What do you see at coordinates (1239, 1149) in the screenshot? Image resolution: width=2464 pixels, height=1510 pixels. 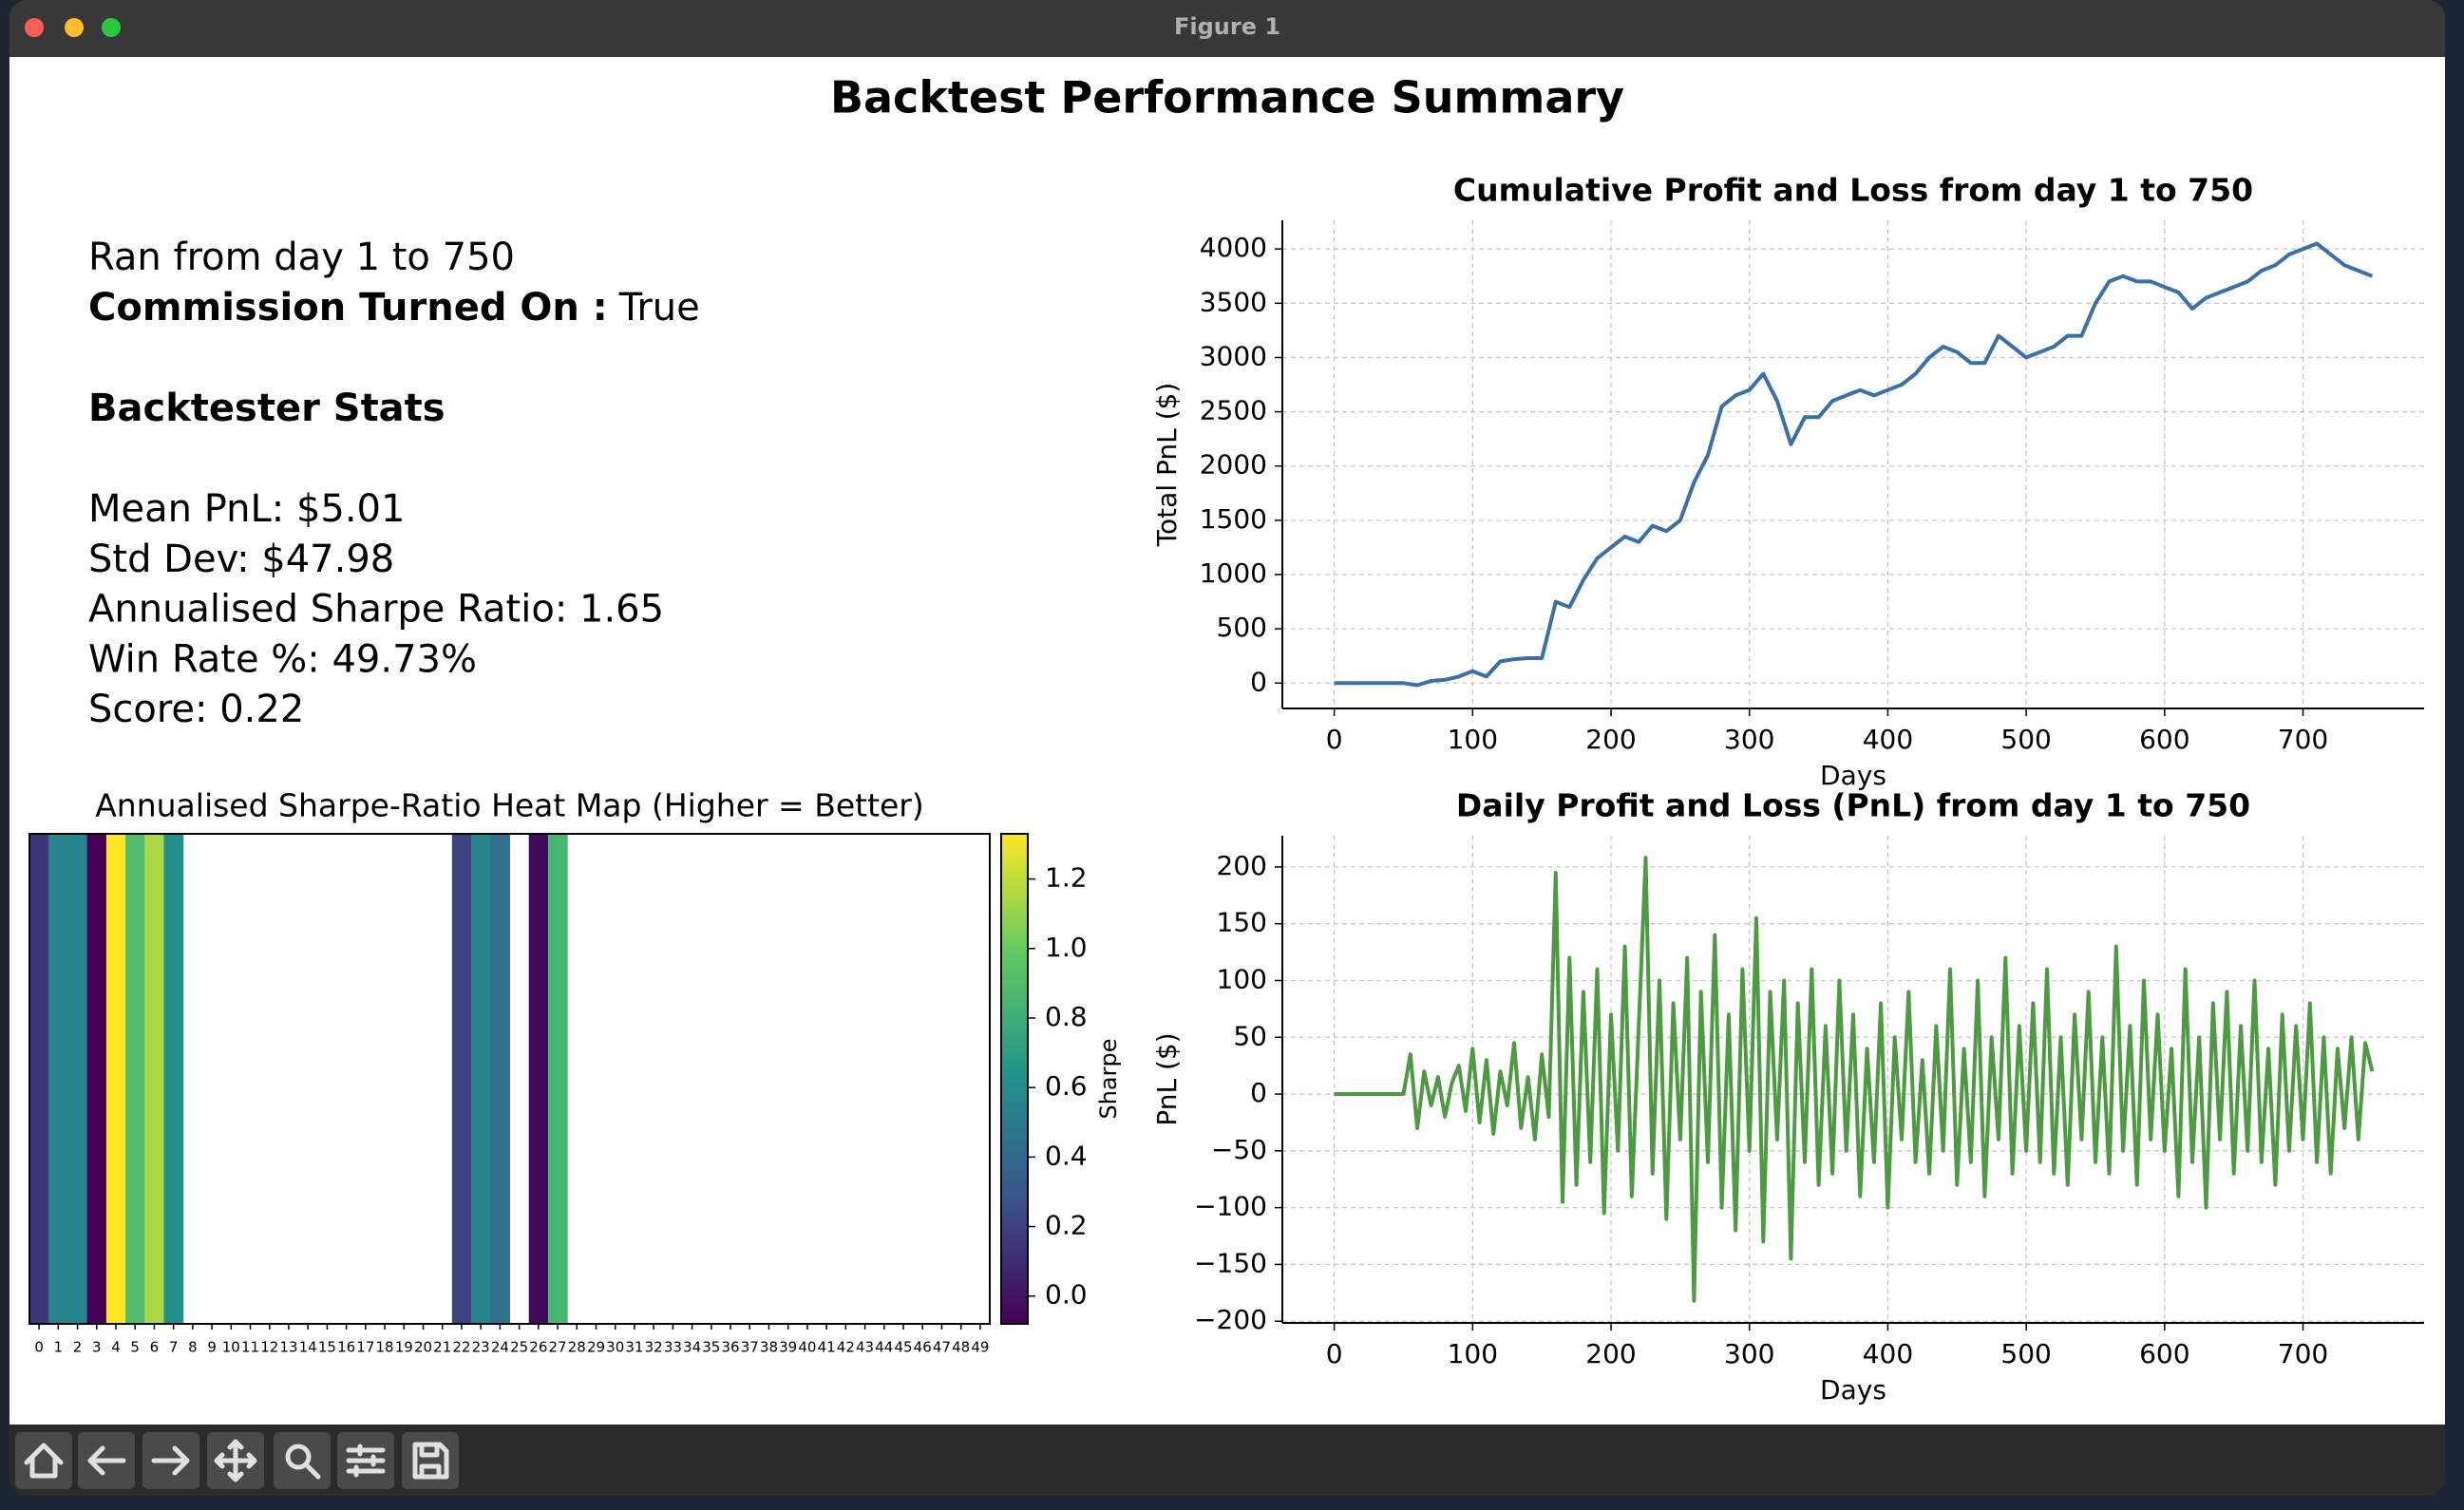 I see `y-tick-label: −50` at bounding box center [1239, 1149].